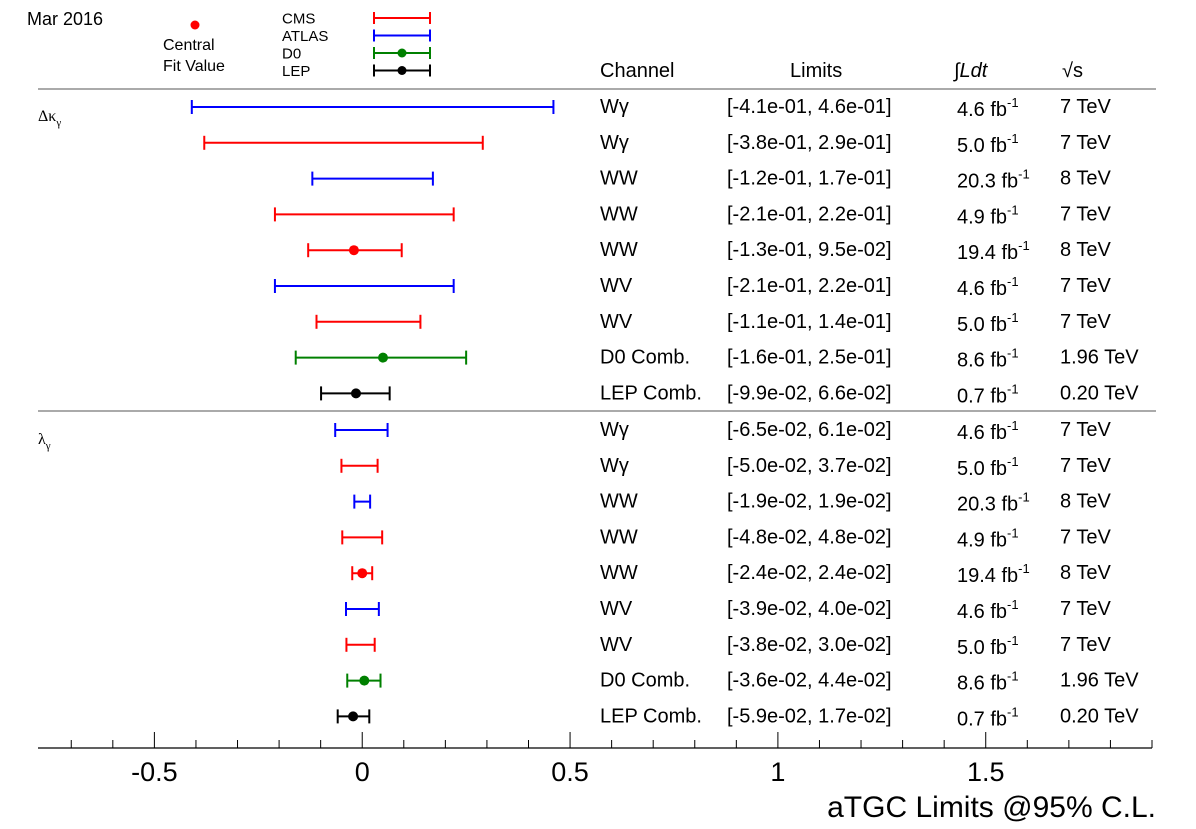 The height and width of the screenshot is (829, 1196). What do you see at coordinates (988, 682) in the screenshot?
I see `row-lumi: 8.6 fb-1` at bounding box center [988, 682].